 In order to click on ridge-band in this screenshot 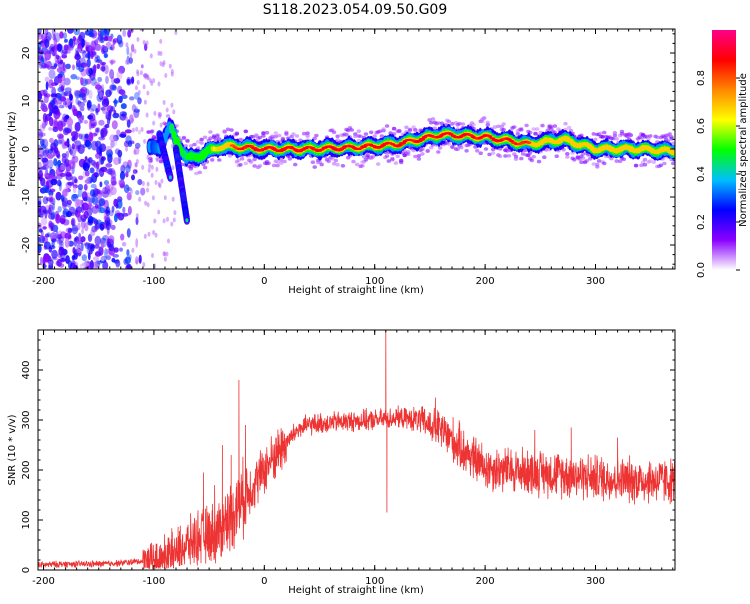, I will do `click(529, 143)`.